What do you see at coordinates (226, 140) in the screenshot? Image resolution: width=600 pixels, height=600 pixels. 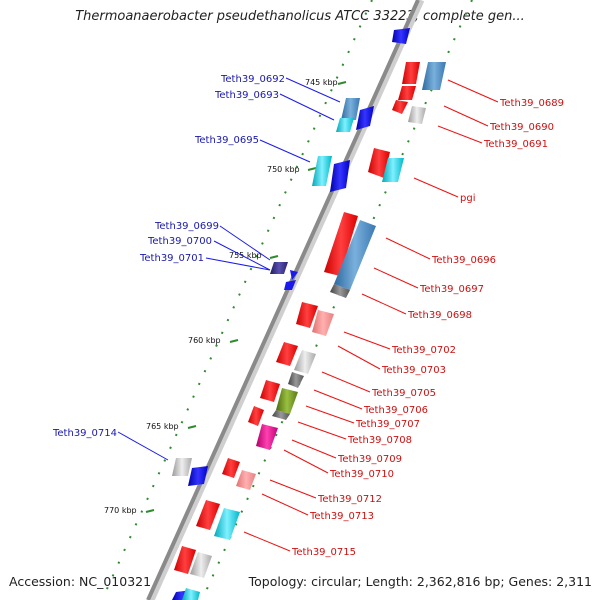 I see `label-teth39-0695: Teth39_0695` at bounding box center [226, 140].